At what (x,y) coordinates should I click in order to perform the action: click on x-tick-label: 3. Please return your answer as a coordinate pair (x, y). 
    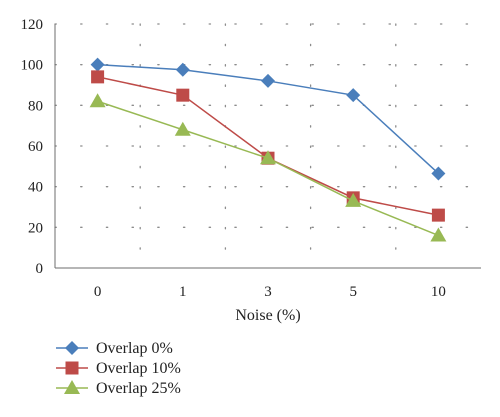
    Looking at the image, I should click on (268, 292).